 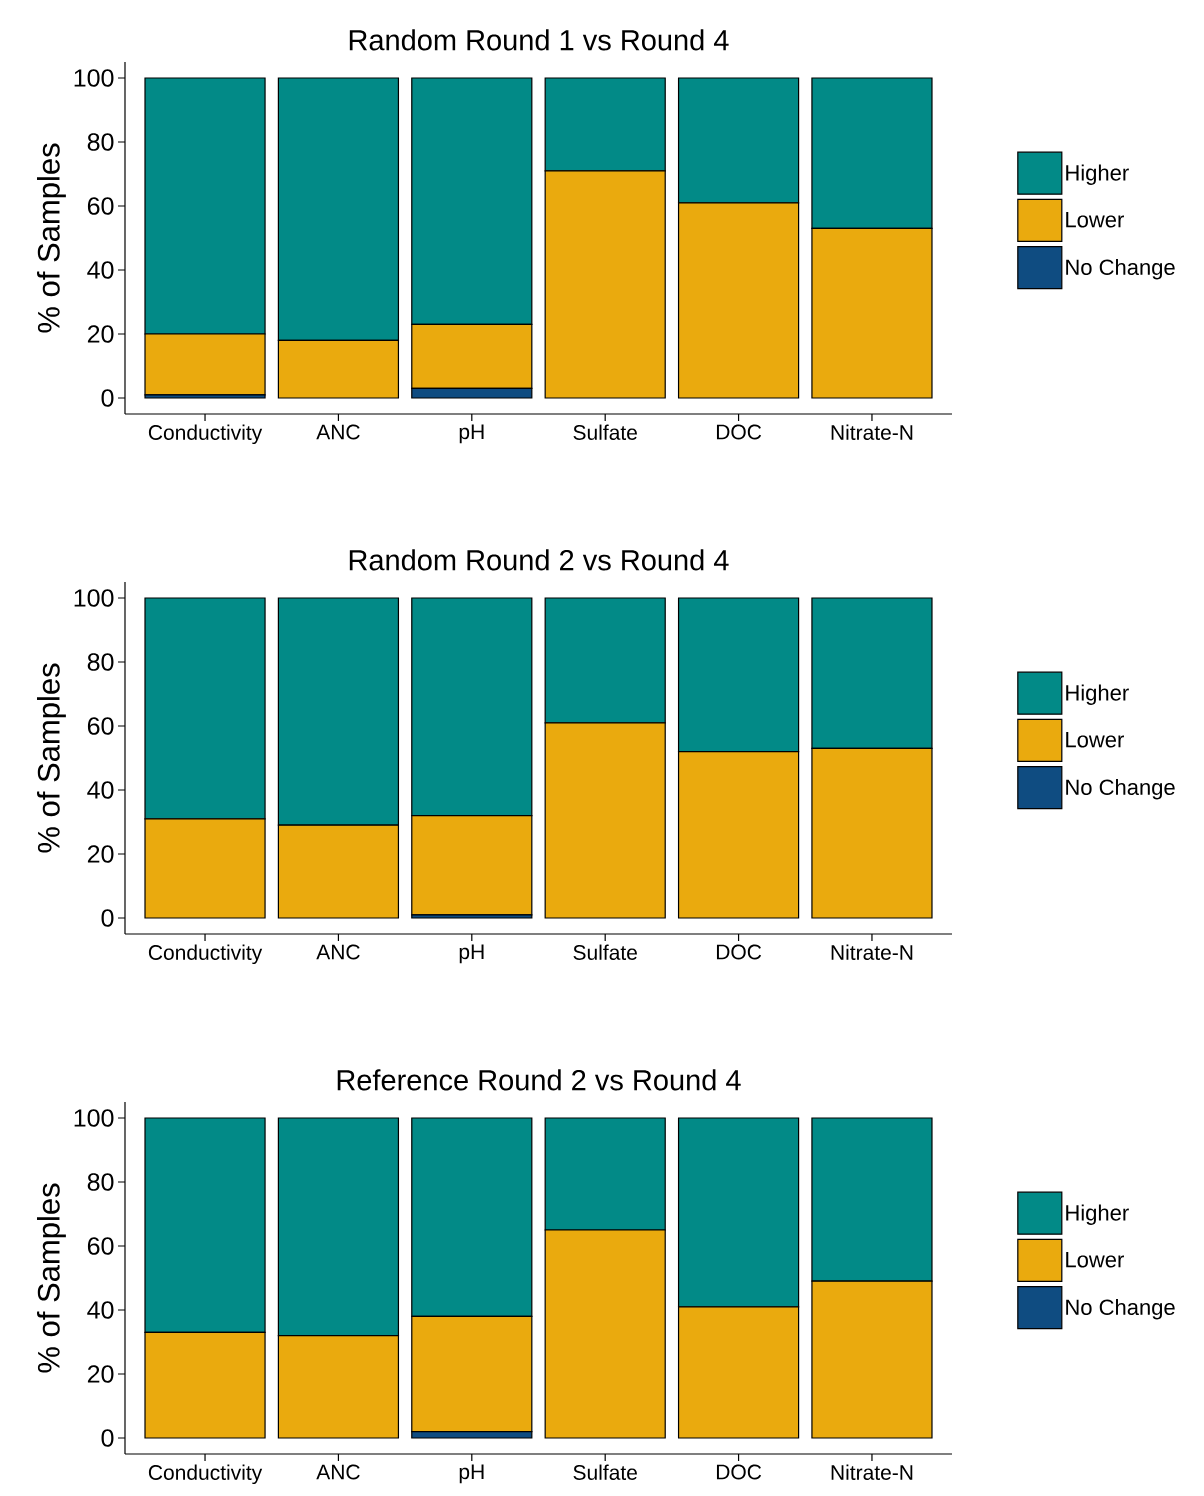 What do you see at coordinates (539, 40) in the screenshot?
I see `chart-title: Random Round 1 vs Round 4` at bounding box center [539, 40].